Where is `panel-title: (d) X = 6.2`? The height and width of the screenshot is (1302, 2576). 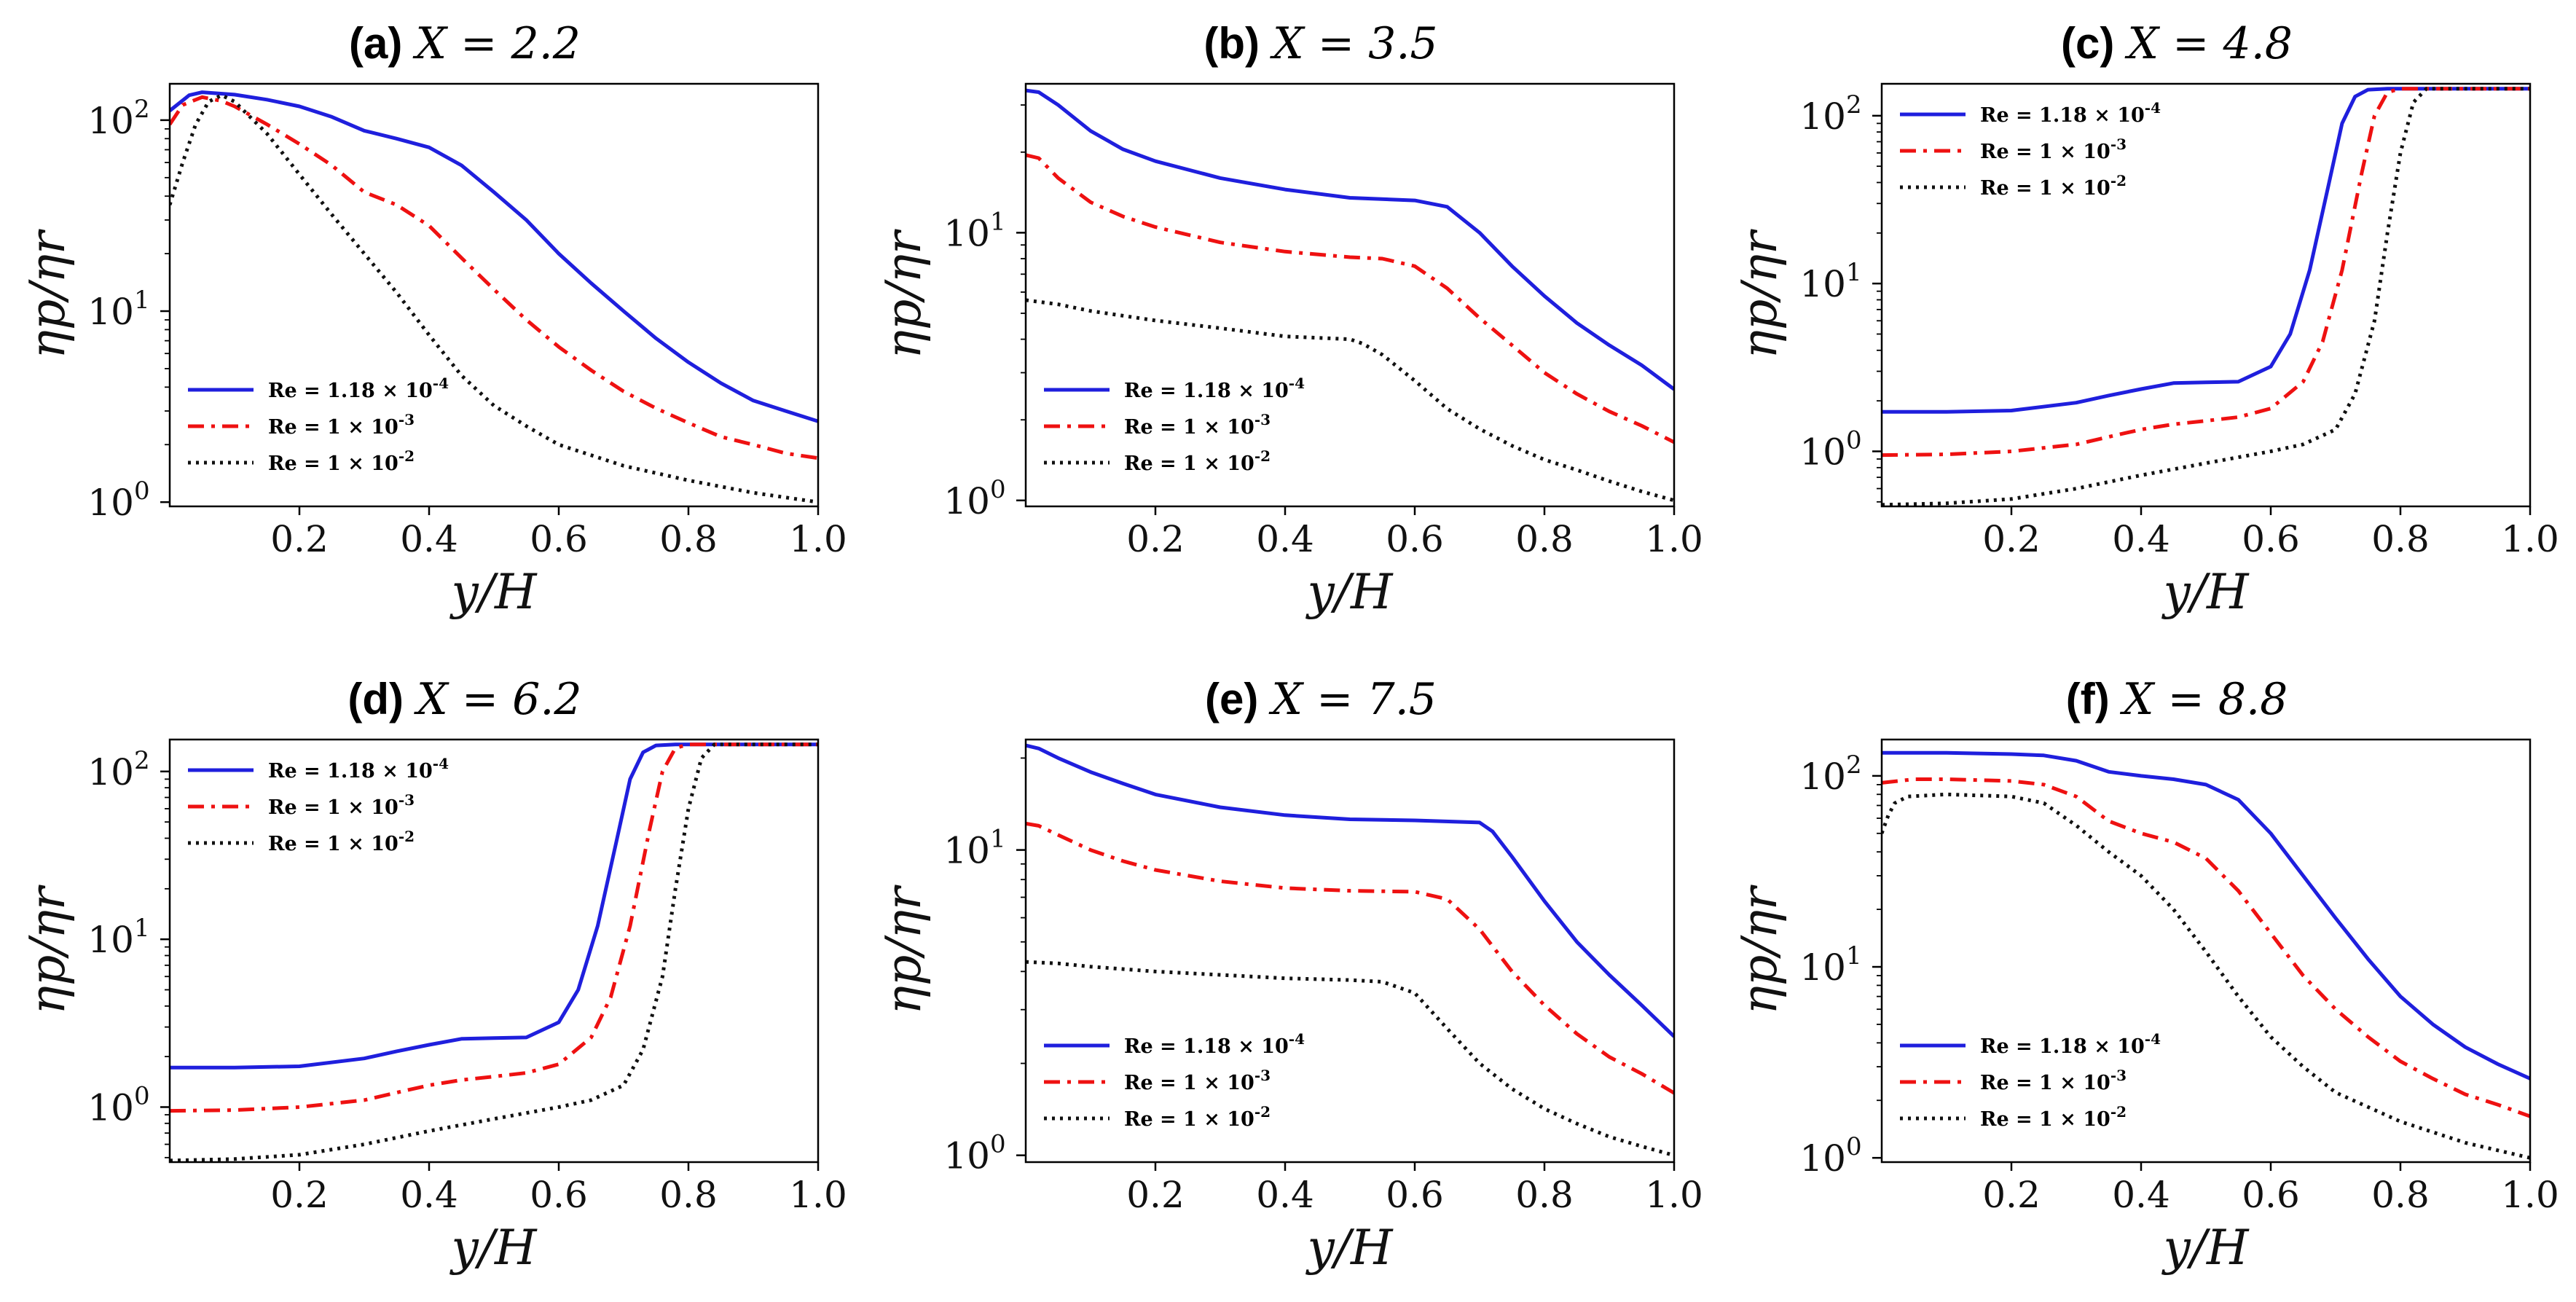 panel-title: (d) X = 6.2 is located at coordinates (464, 699).